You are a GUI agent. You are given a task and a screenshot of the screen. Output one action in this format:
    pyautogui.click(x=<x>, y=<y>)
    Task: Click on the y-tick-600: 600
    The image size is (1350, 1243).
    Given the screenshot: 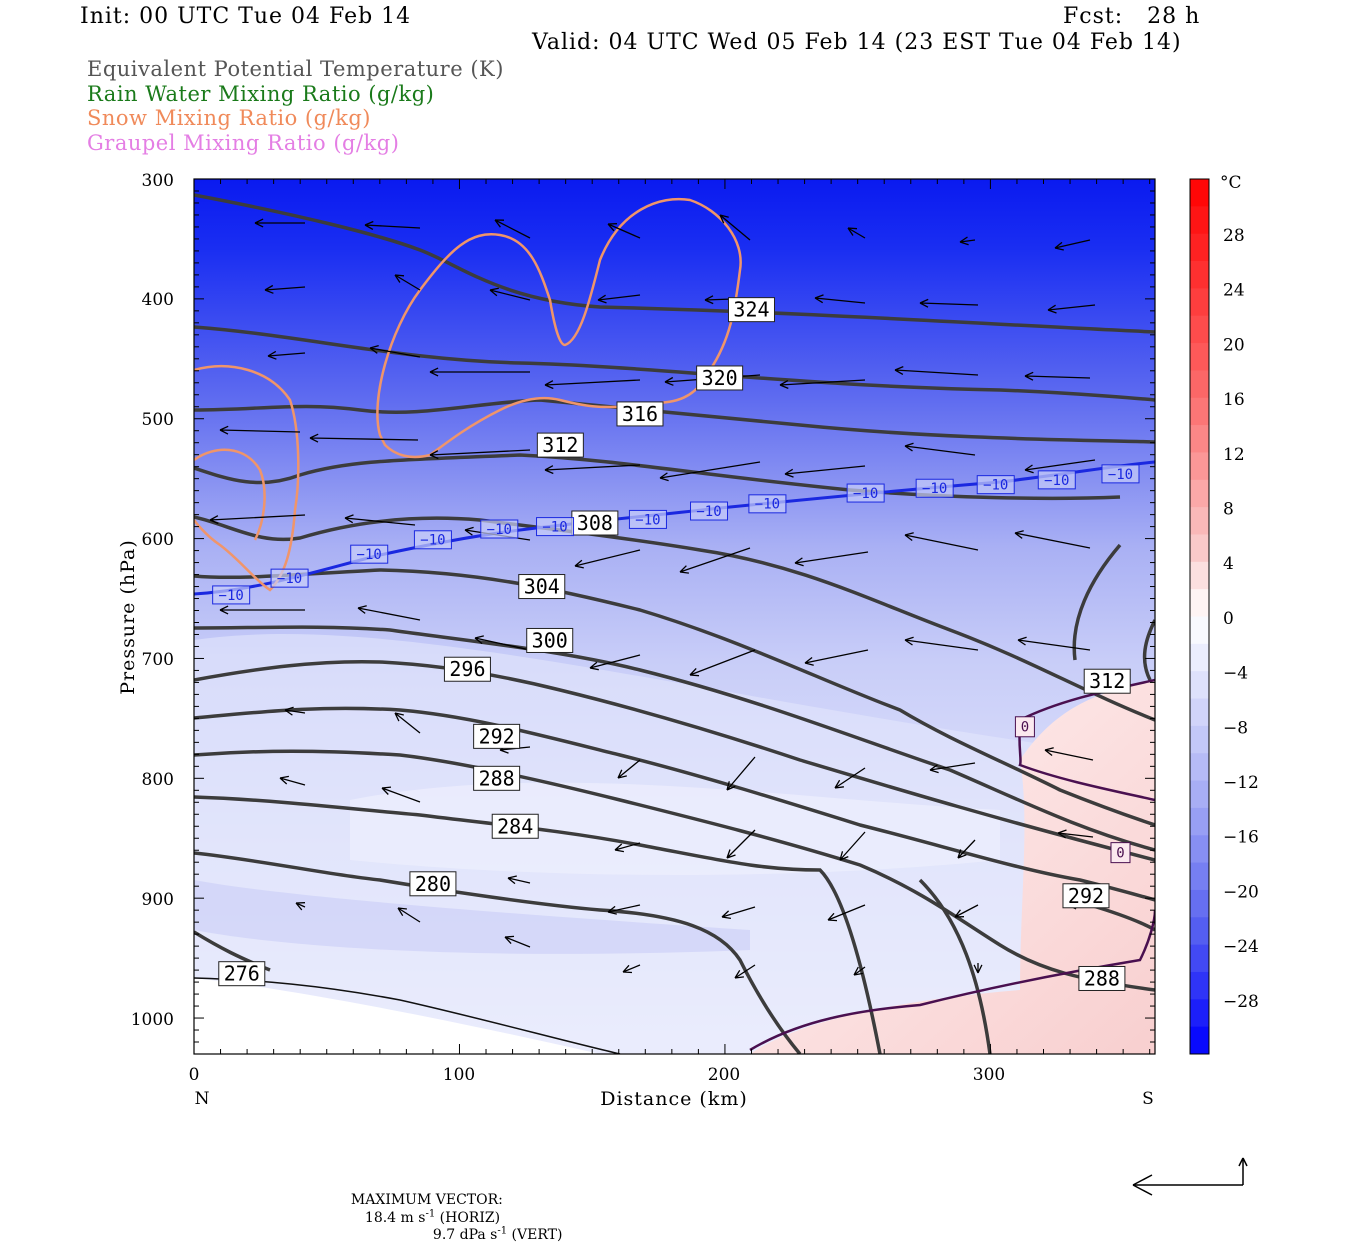 What is the action you would take?
    pyautogui.click(x=158, y=540)
    